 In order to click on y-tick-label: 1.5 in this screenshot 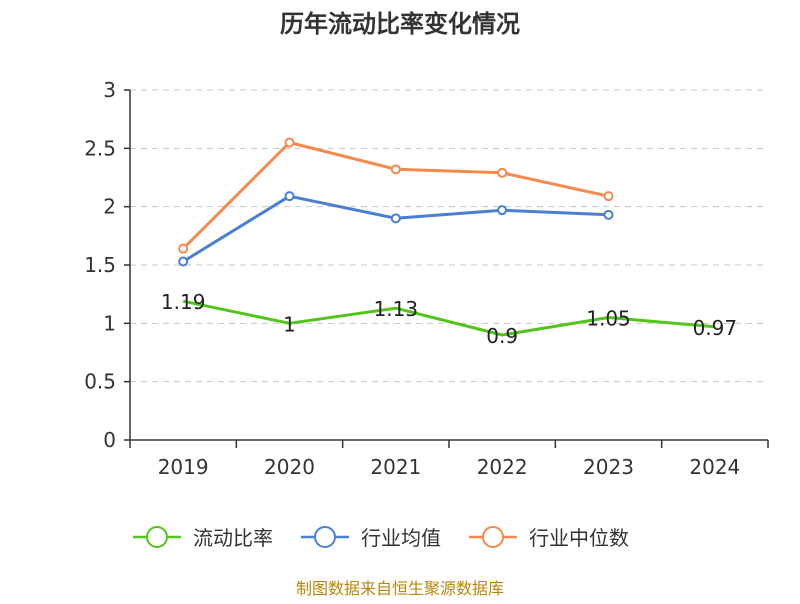, I will do `click(100, 265)`.